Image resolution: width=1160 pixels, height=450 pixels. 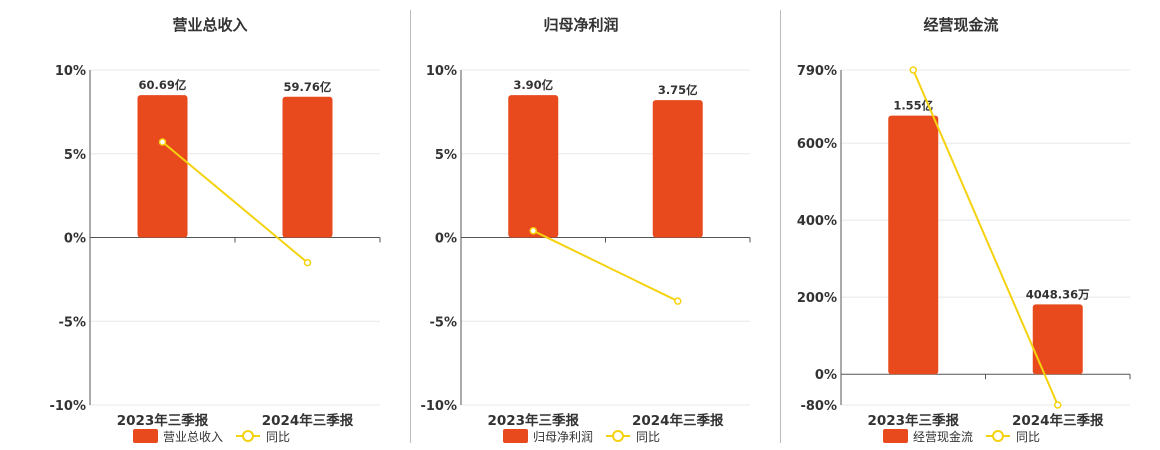 What do you see at coordinates (563, 437) in the screenshot?
I see `legend-label: 归母净利润` at bounding box center [563, 437].